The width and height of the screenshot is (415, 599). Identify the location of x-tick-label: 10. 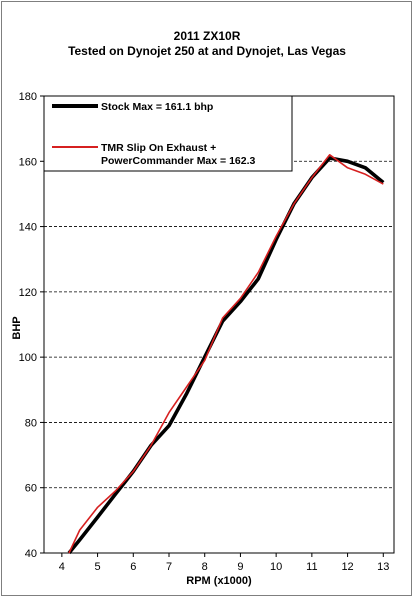
(276, 567).